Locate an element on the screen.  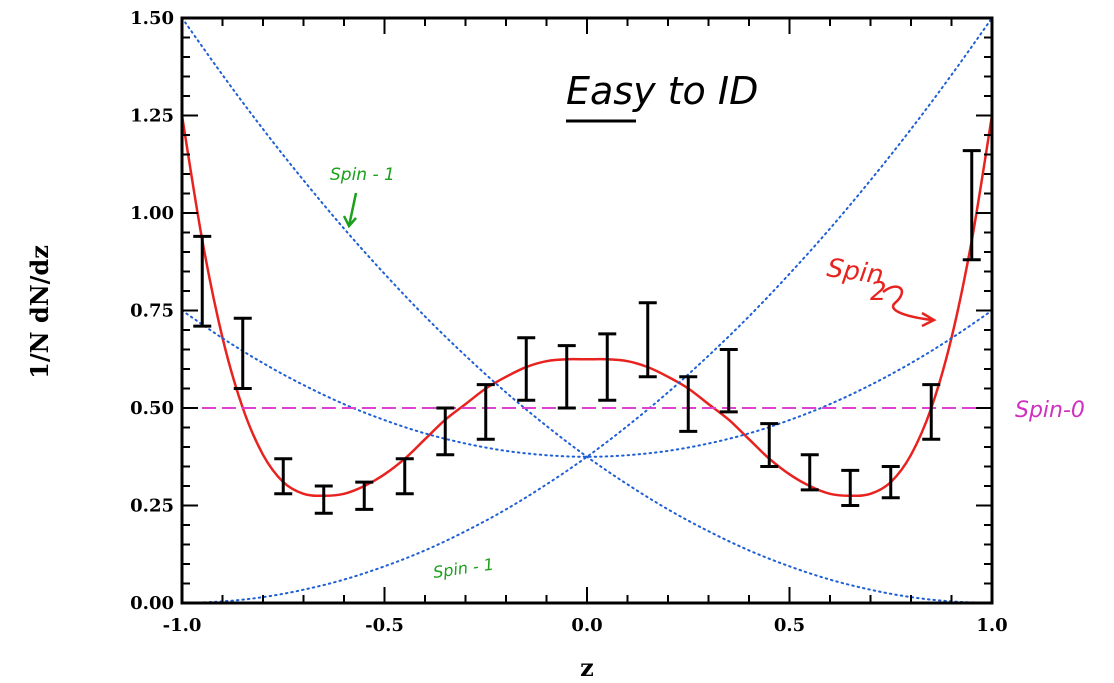
x-tick-label: 0.5 is located at coordinates (789, 625).